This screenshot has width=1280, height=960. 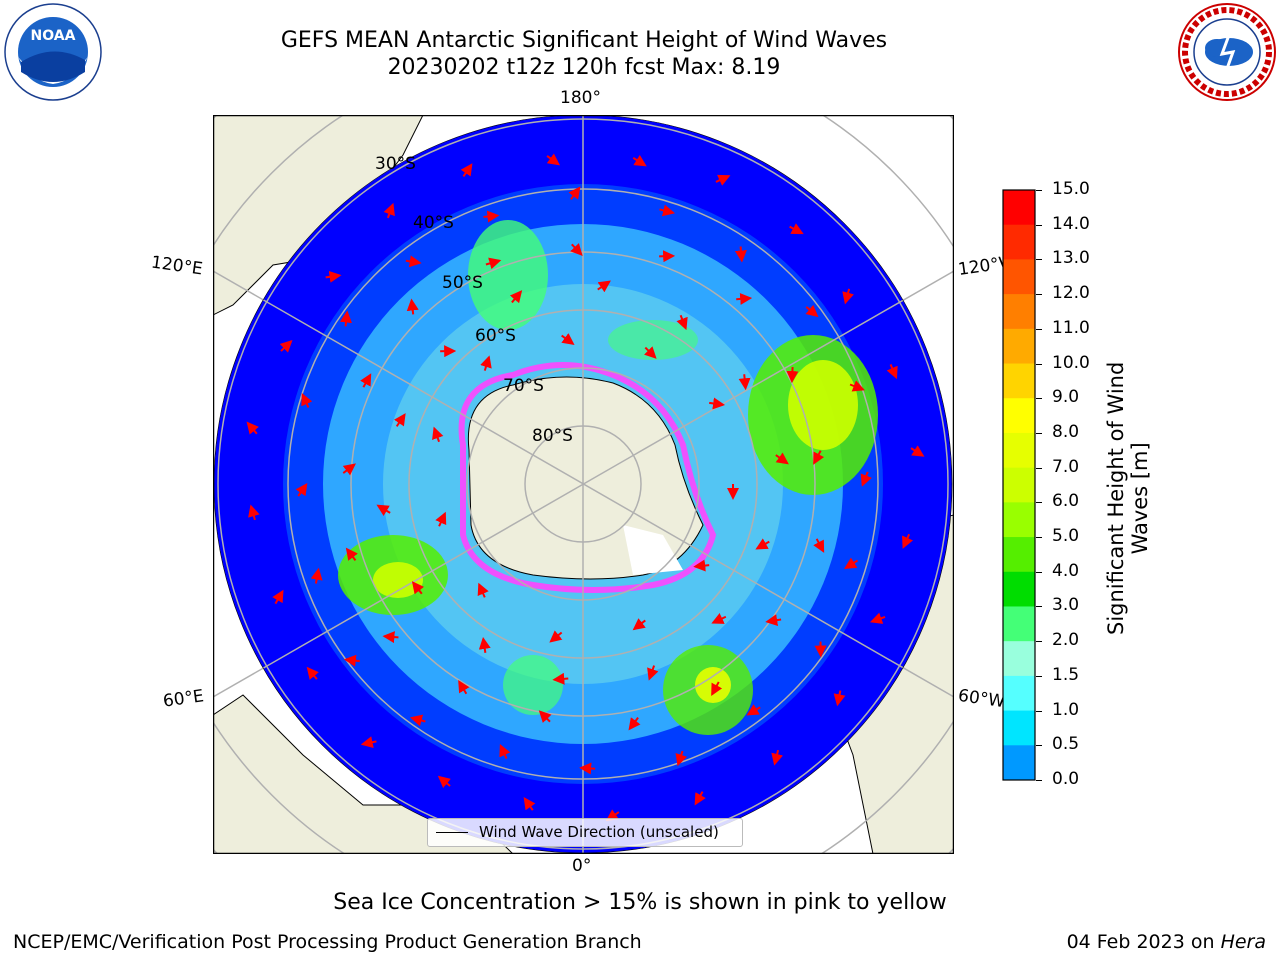 I want to click on footer-host: Hera, so click(x=1243, y=942).